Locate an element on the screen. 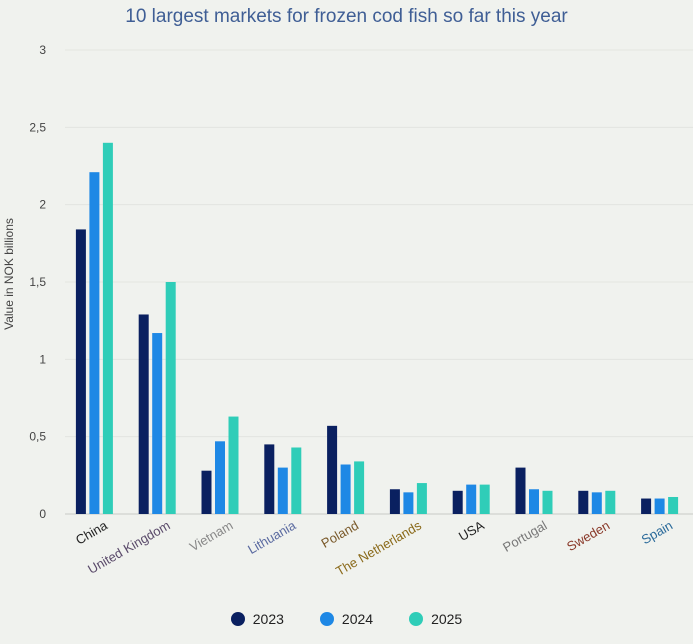 This screenshot has height=644, width=693. legend-item-2025: 2025 is located at coordinates (435, 619).